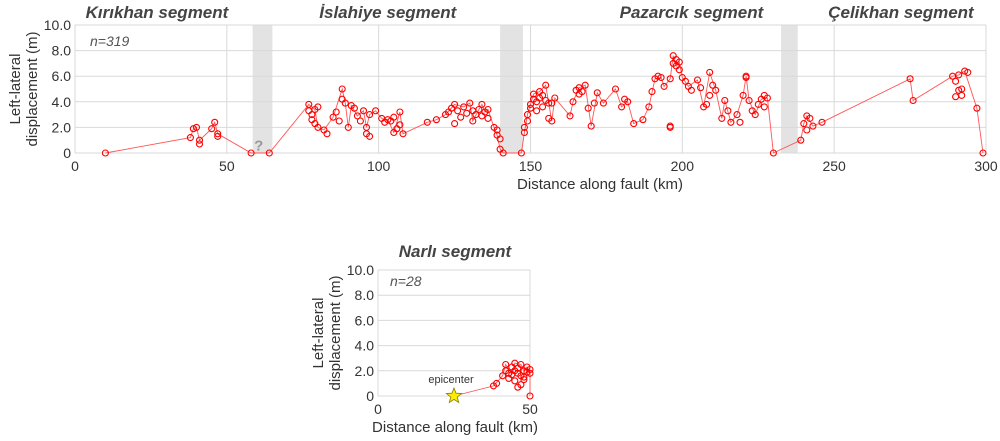 This screenshot has height=441, width=1000. Describe the element at coordinates (62, 51) in the screenshot. I see `y-tick-label: 8.0` at that location.